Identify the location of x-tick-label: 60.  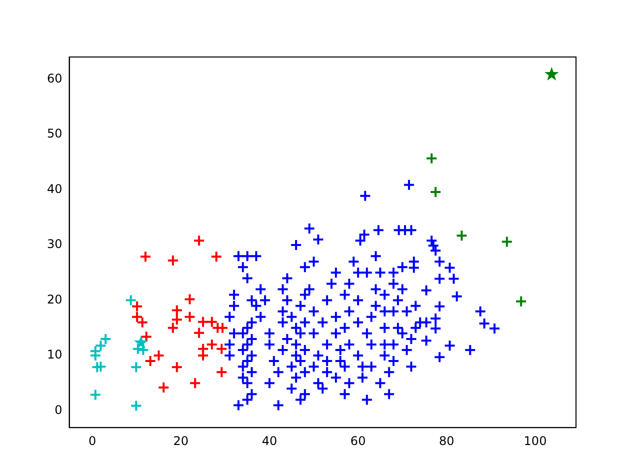
(358, 441).